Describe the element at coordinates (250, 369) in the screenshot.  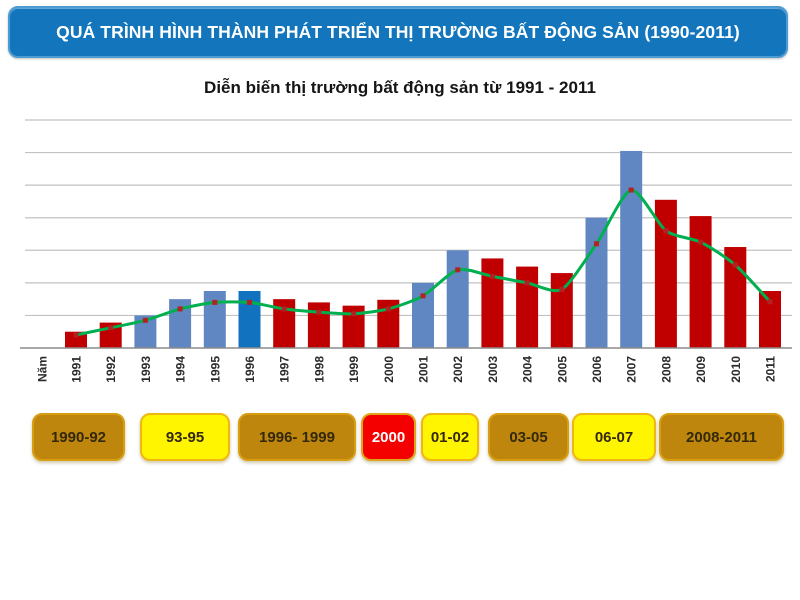
I see `x-tick-1996: 1996` at that location.